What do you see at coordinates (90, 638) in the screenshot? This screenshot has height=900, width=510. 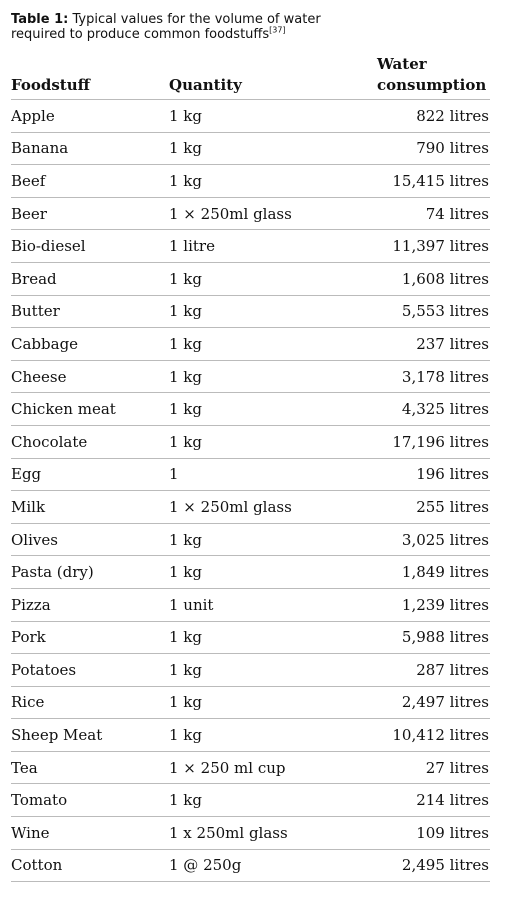 I see `foodstuff-cell: Pork` at bounding box center [90, 638].